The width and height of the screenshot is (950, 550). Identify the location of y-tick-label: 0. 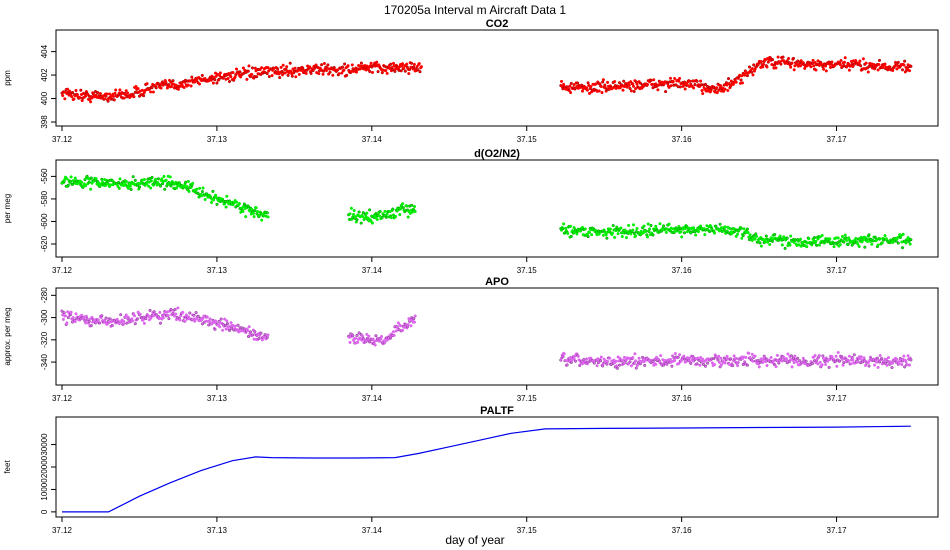
(44, 511).